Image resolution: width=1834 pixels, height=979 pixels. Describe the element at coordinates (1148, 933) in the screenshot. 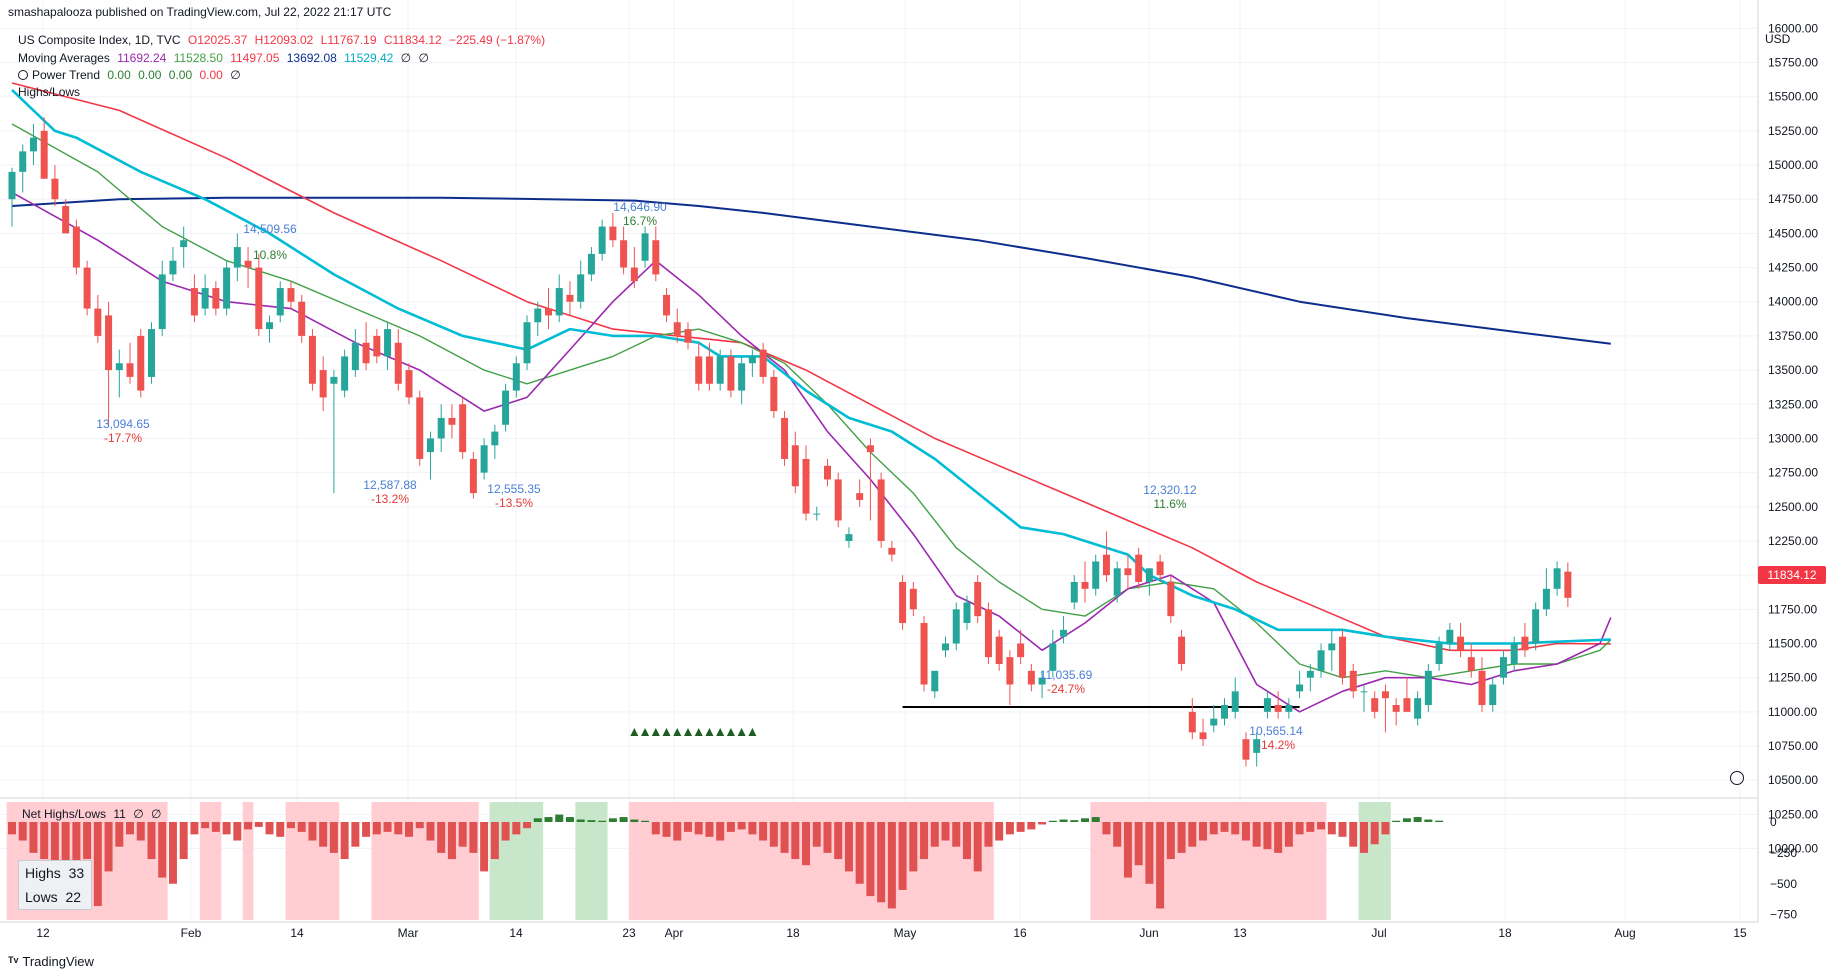

I see `time-tick-label: Jun` at that location.